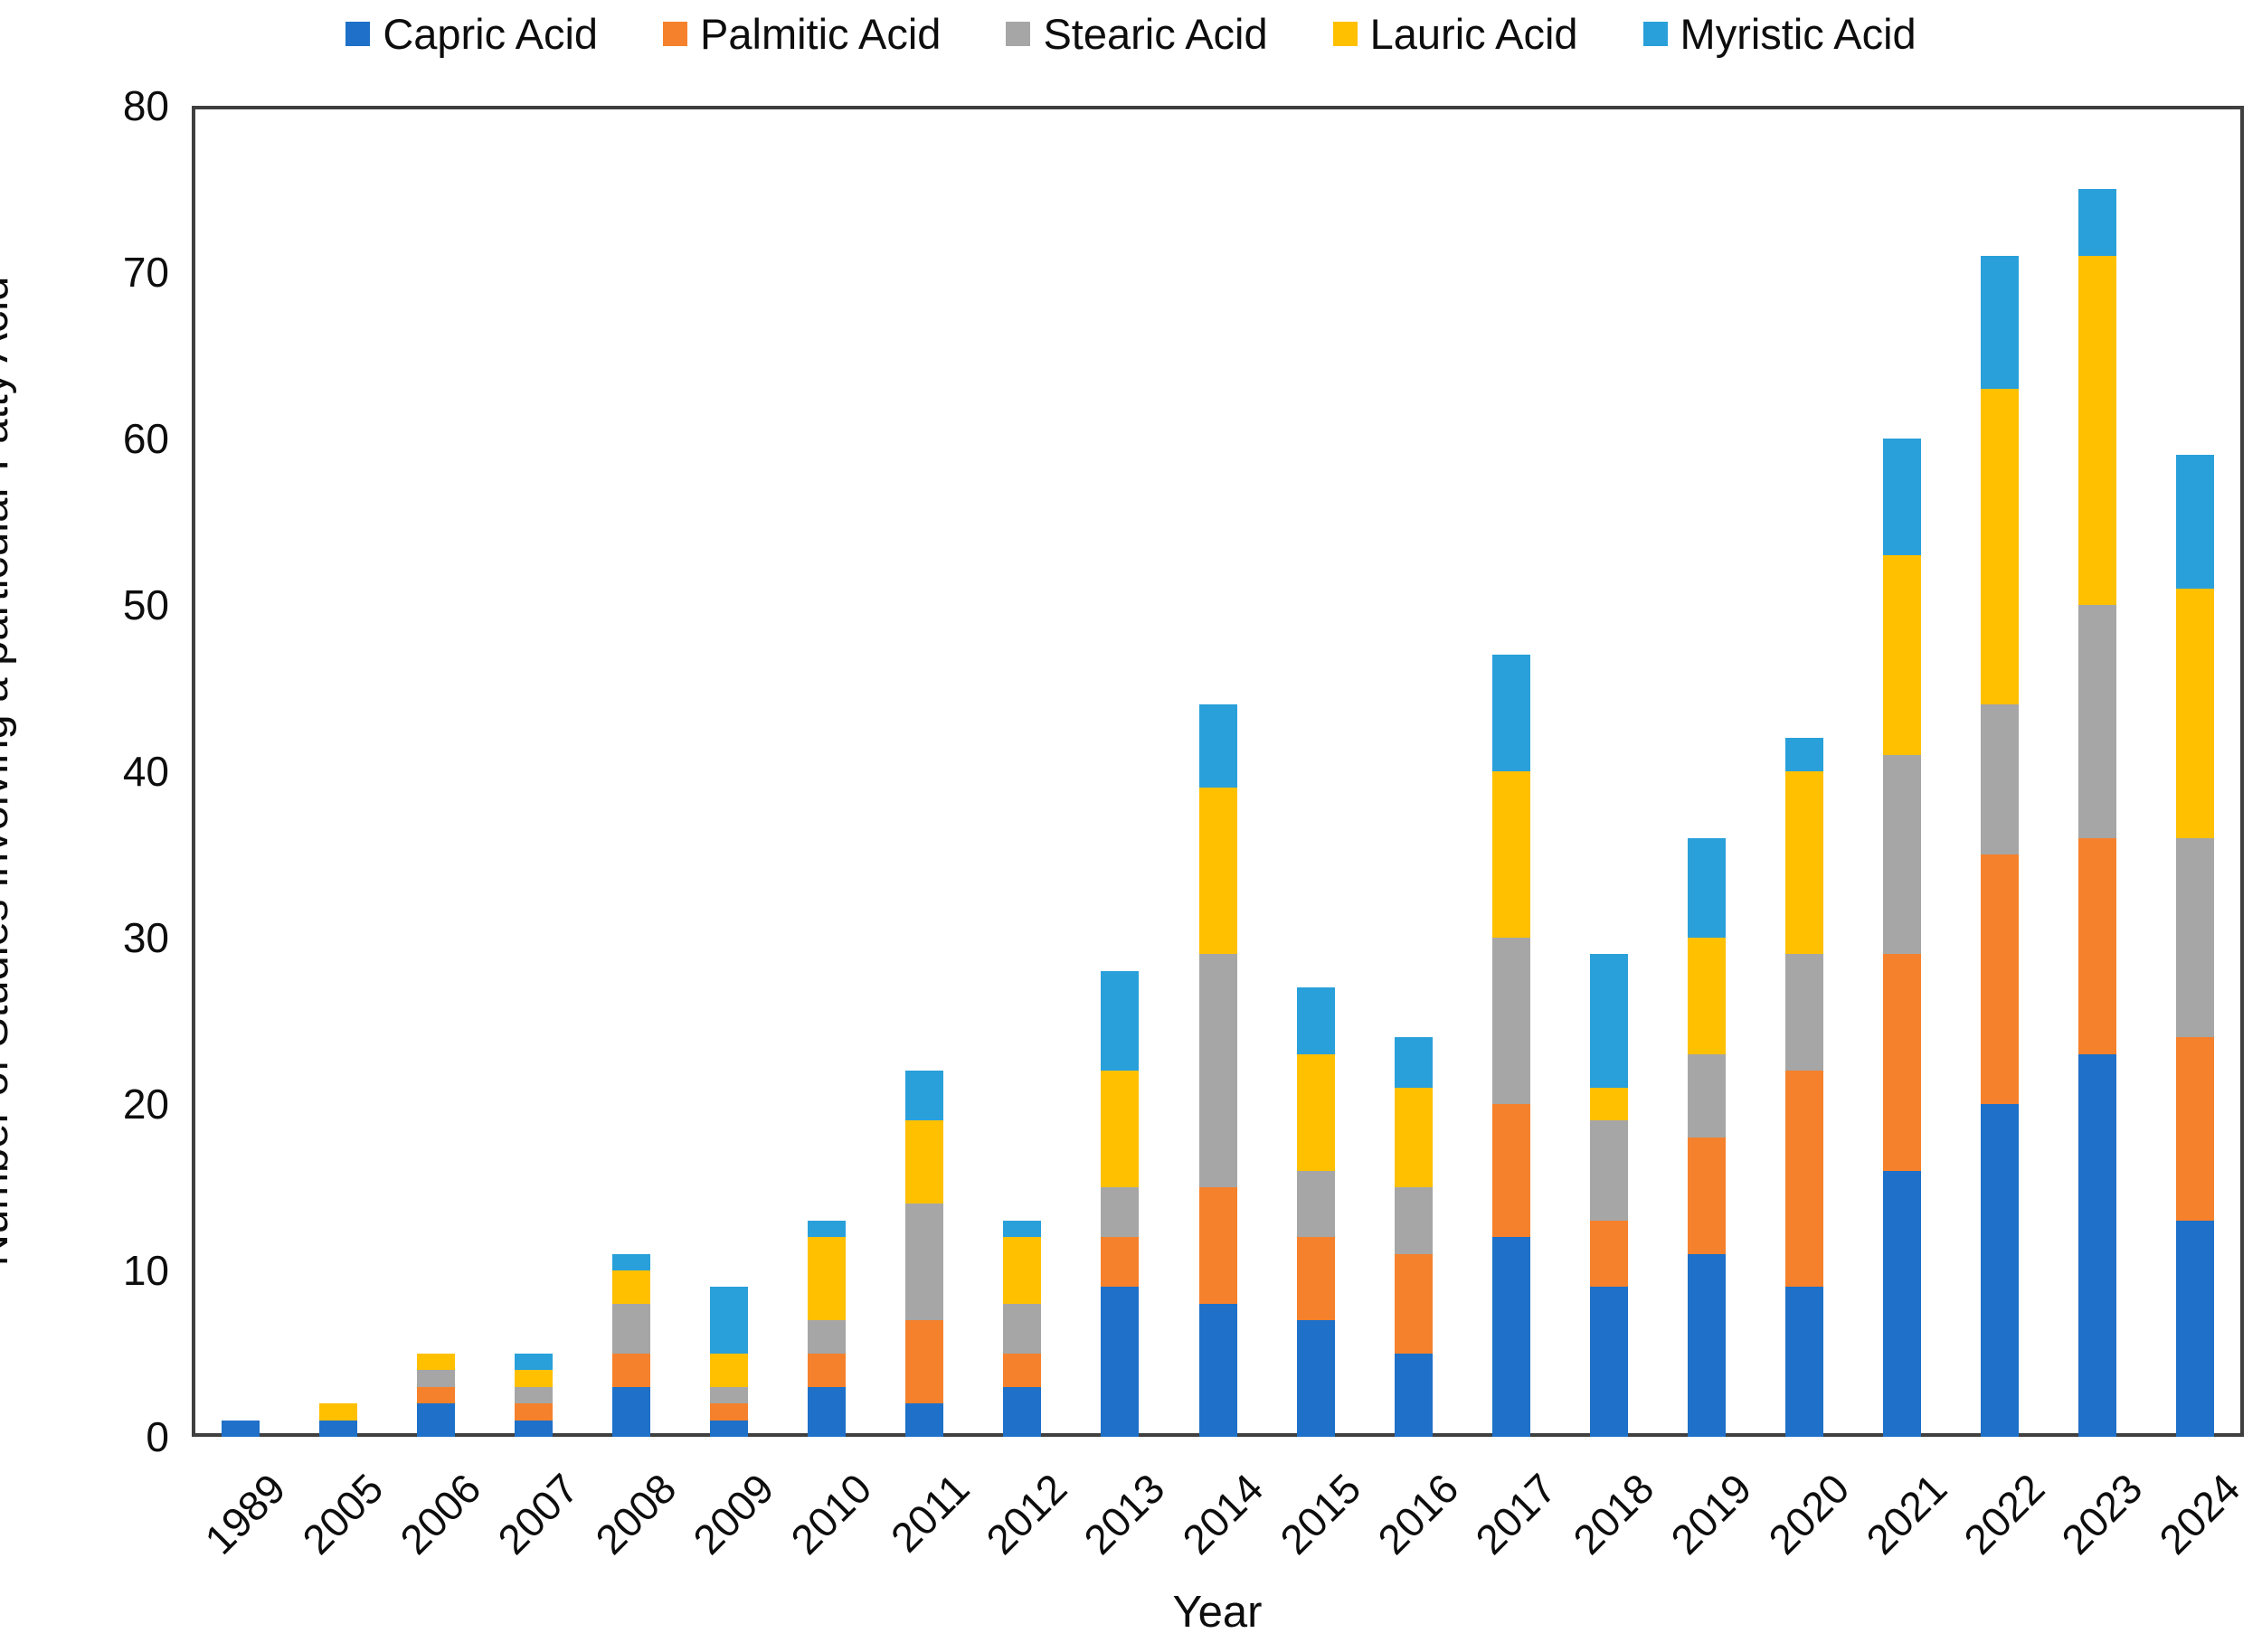 The image size is (2262, 1652). I want to click on x-tick-label: 2017, so click(1515, 1513).